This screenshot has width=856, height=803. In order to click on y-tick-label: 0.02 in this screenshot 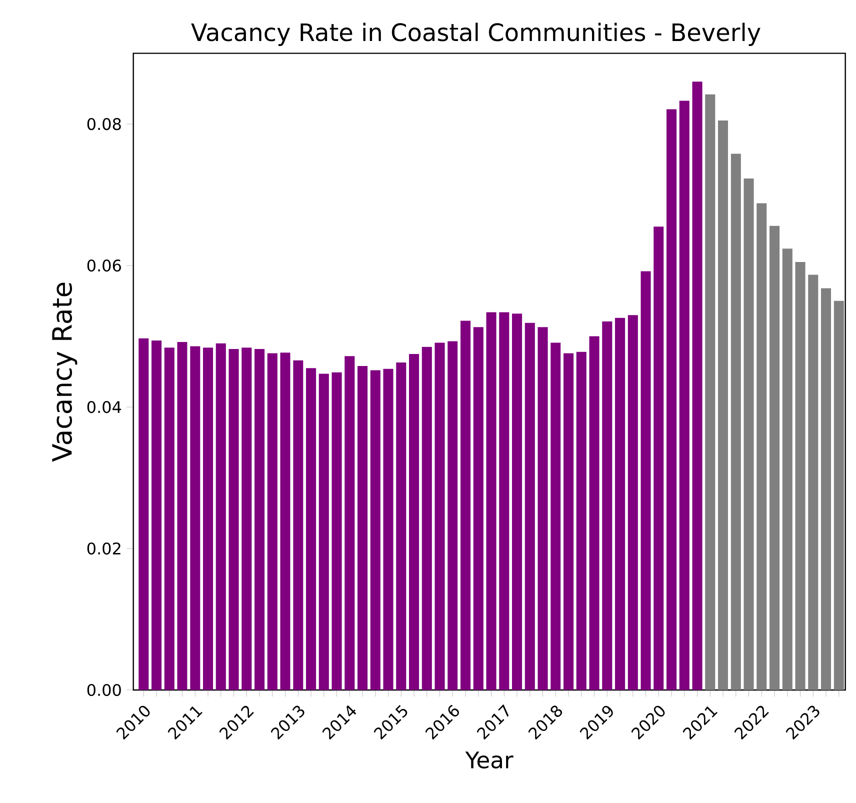, I will do `click(103, 548)`.